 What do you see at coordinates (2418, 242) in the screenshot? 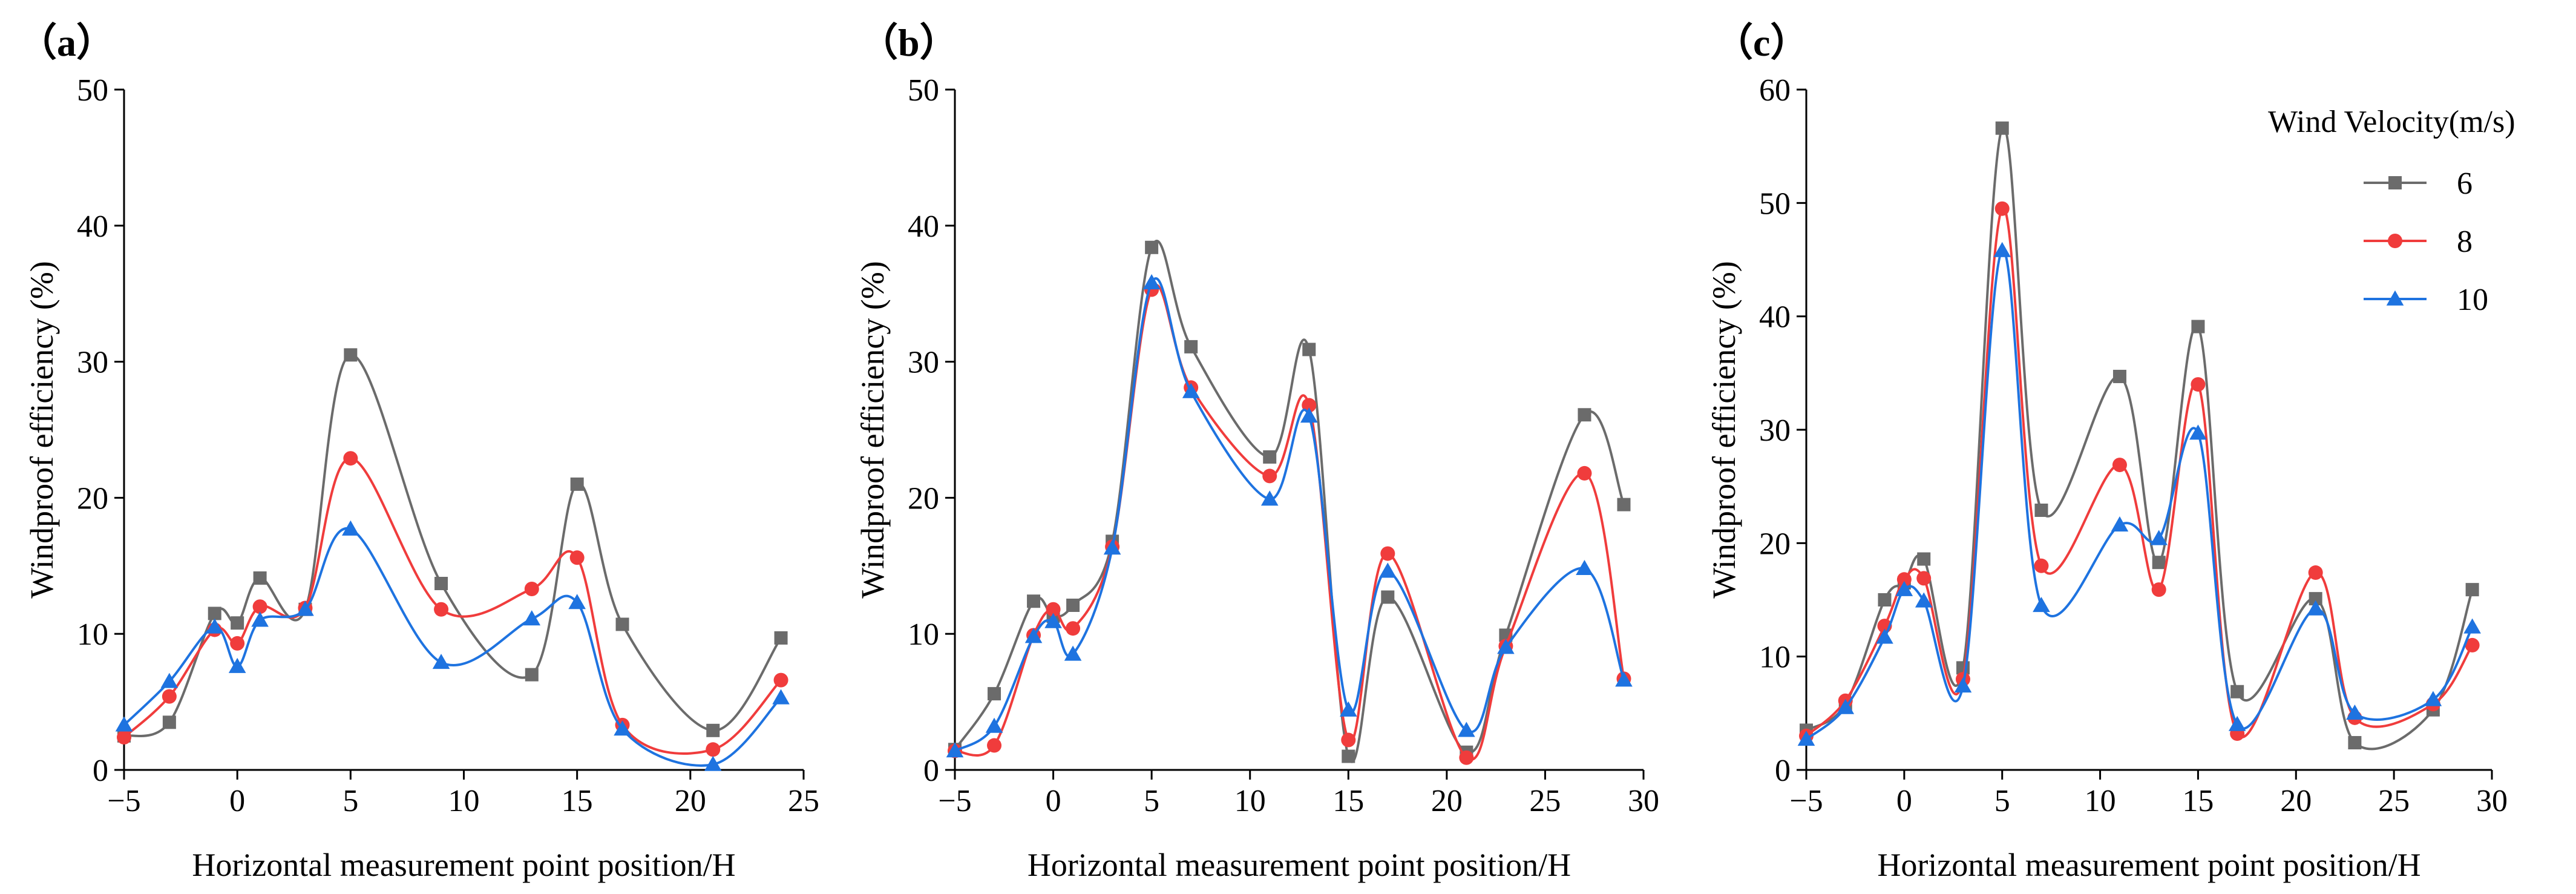
I see `legend-item-8: 8` at bounding box center [2418, 242].